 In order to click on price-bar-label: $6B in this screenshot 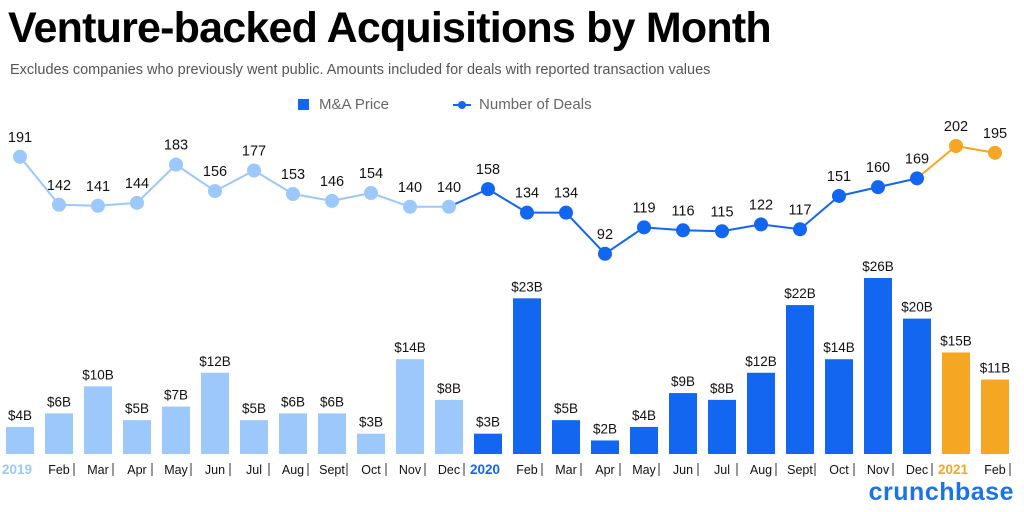, I will do `click(293, 401)`.